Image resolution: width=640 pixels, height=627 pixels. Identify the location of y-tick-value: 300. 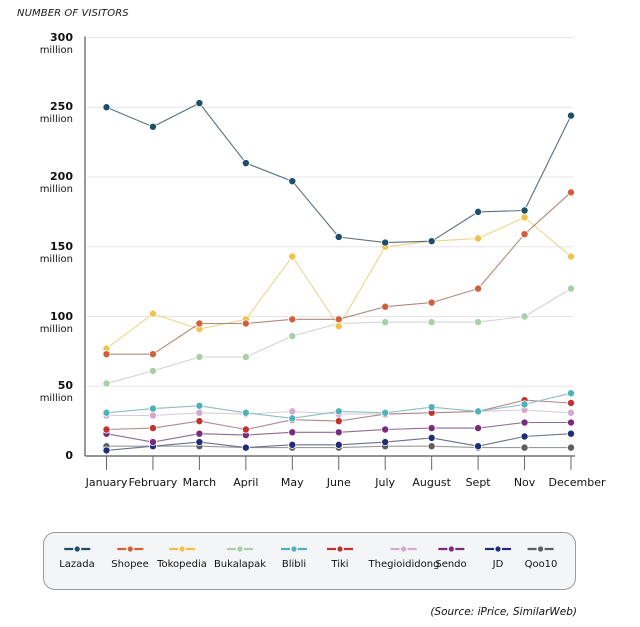
(61, 37).